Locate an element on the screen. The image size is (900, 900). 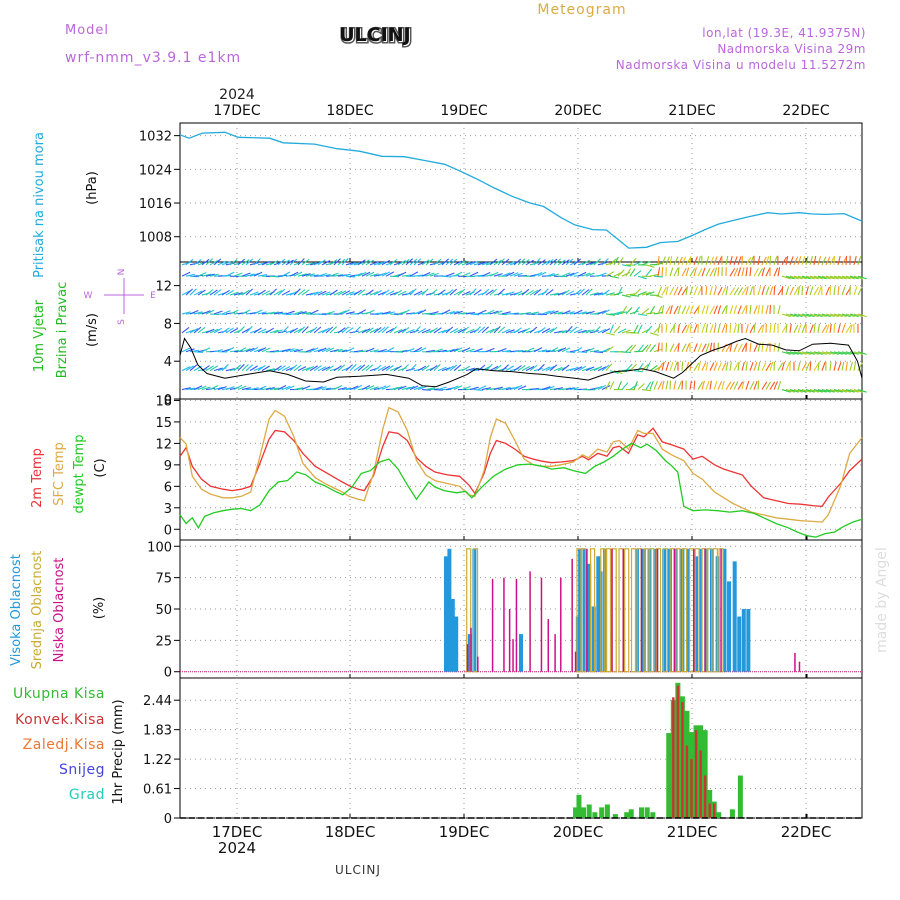
station-title-front: ULCINJ is located at coordinates (375, 35).